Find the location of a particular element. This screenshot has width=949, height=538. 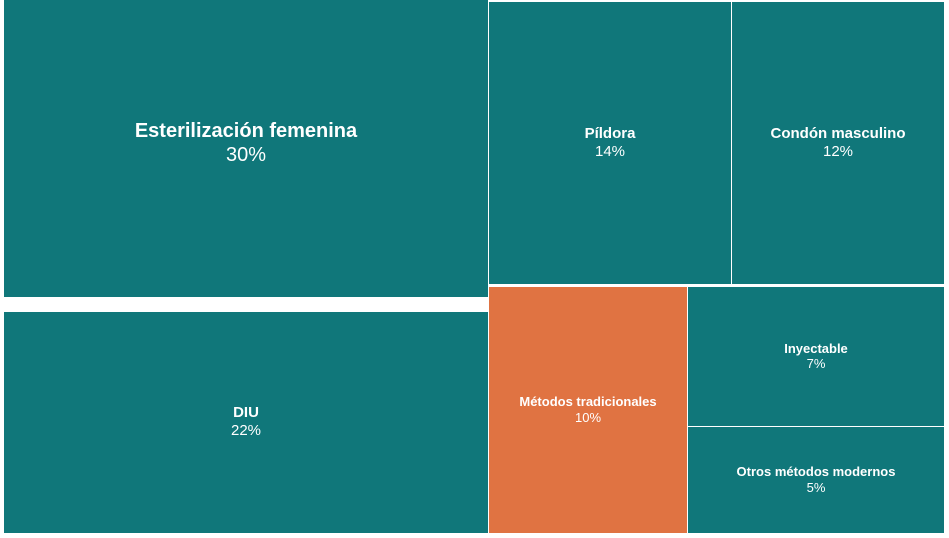

treemap-cell-value: 7% is located at coordinates (816, 364).